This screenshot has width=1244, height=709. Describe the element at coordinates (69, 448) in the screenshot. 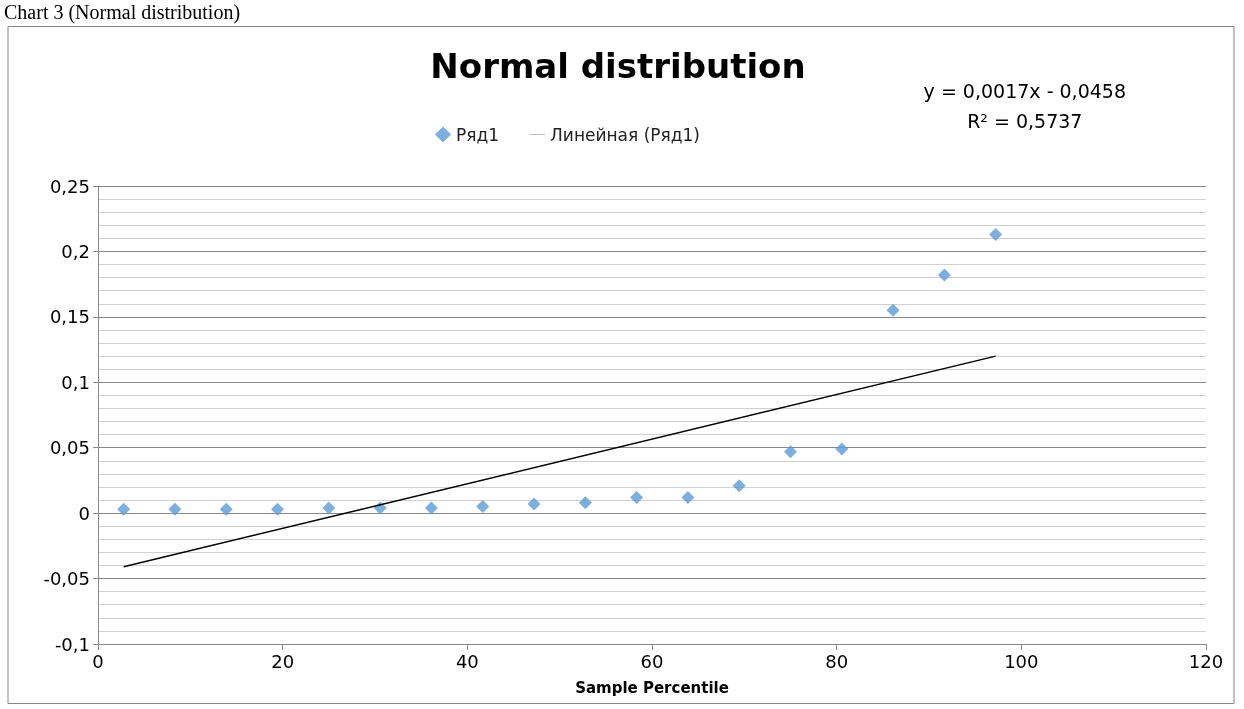

I see `y-tick-label: 0,05` at that location.